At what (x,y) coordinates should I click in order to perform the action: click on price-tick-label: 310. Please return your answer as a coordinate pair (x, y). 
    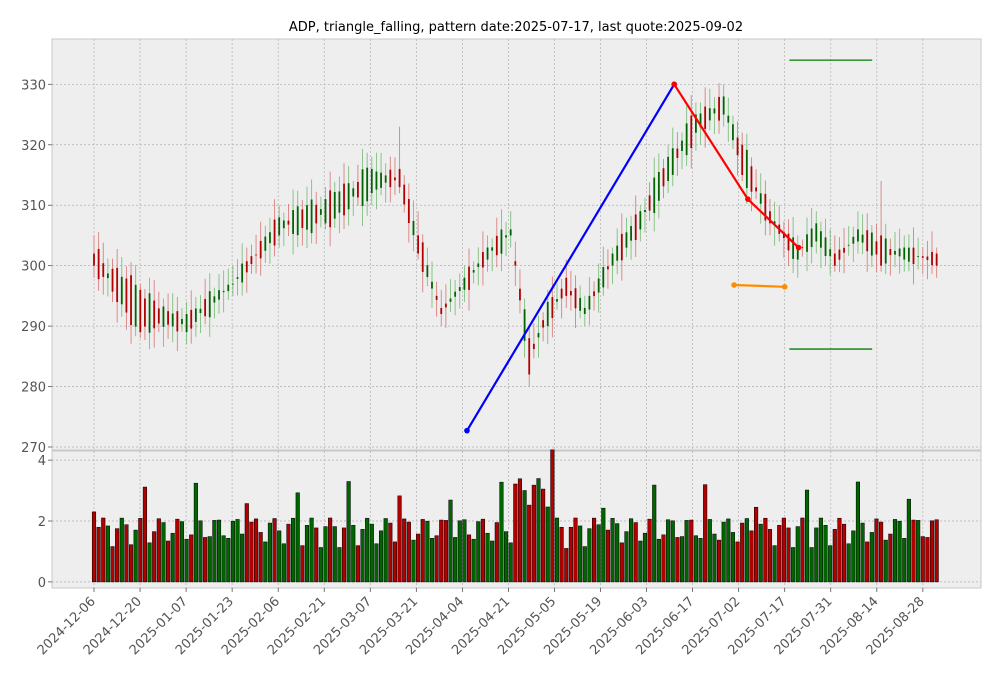
    Looking at the image, I should click on (33, 206).